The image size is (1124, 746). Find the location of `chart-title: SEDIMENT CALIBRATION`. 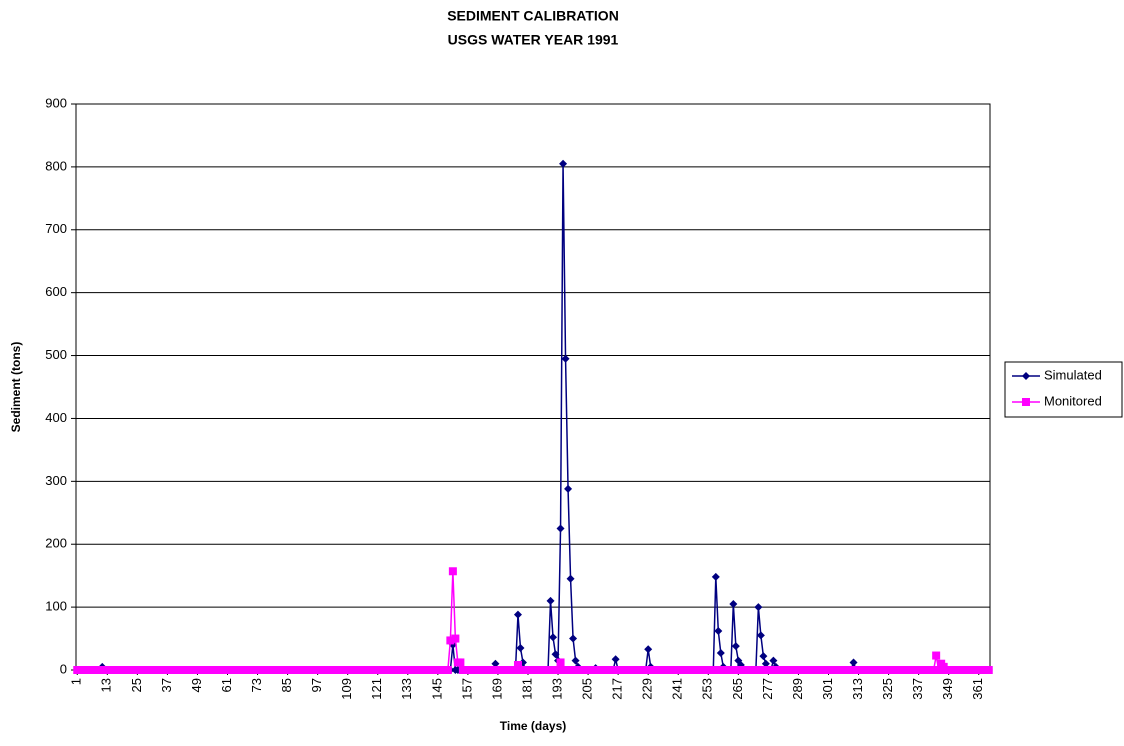

chart-title: SEDIMENT CALIBRATION is located at coordinates (533, 16).